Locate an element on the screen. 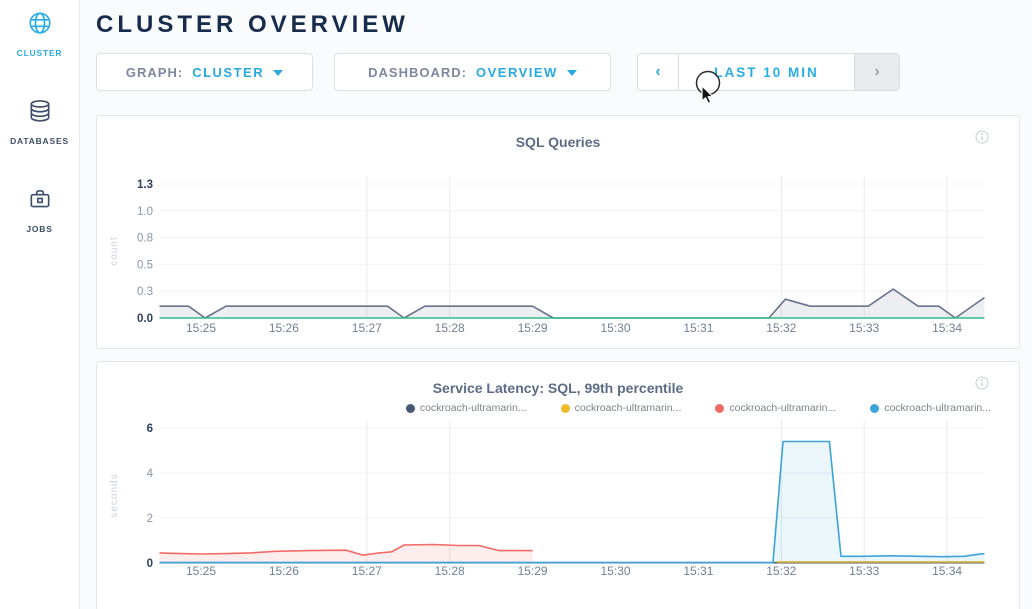 The image size is (1032, 609). svg-text: 4 is located at coordinates (150, 474).